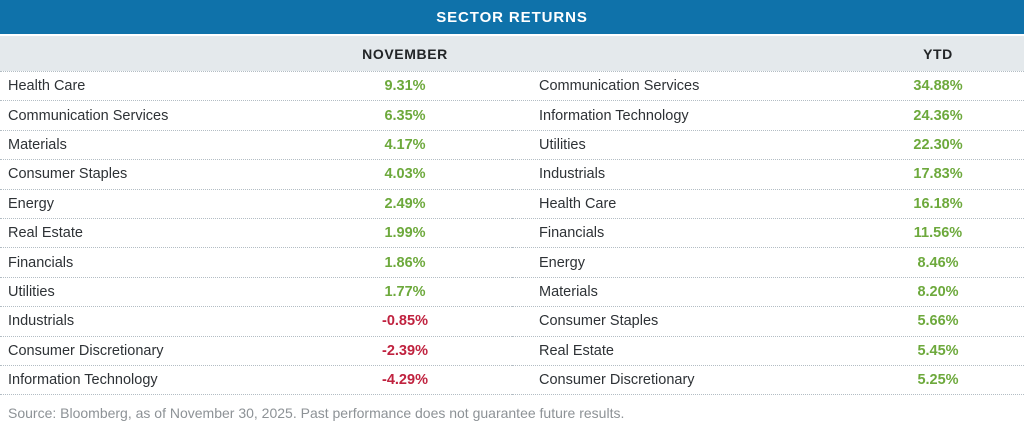 The image size is (1024, 432). Describe the element at coordinates (512, 35) in the screenshot. I see `divider` at that location.